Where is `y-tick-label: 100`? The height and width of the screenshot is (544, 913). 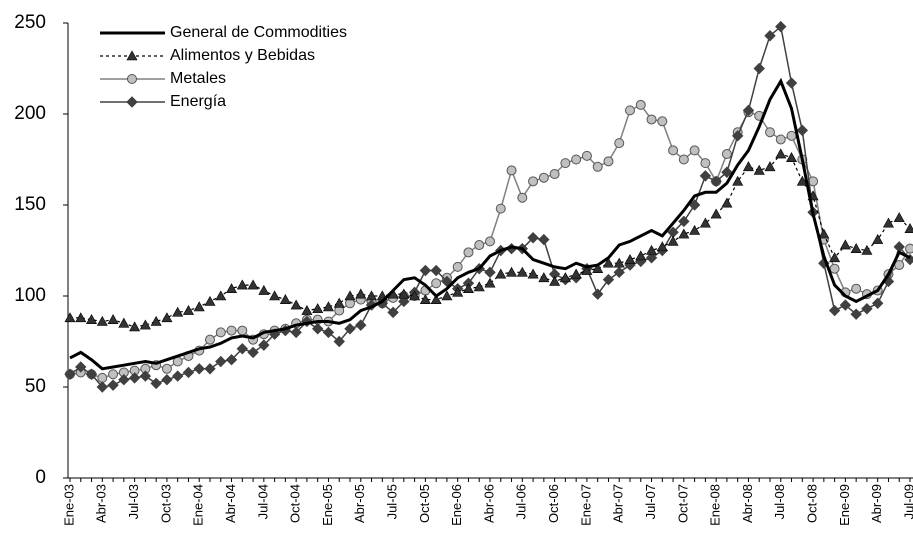 y-tick-label: 100 is located at coordinates (30, 295).